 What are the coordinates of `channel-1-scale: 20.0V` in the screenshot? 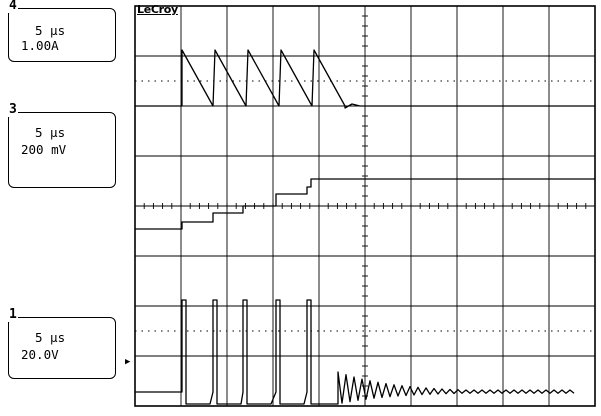 It's located at (40, 354).